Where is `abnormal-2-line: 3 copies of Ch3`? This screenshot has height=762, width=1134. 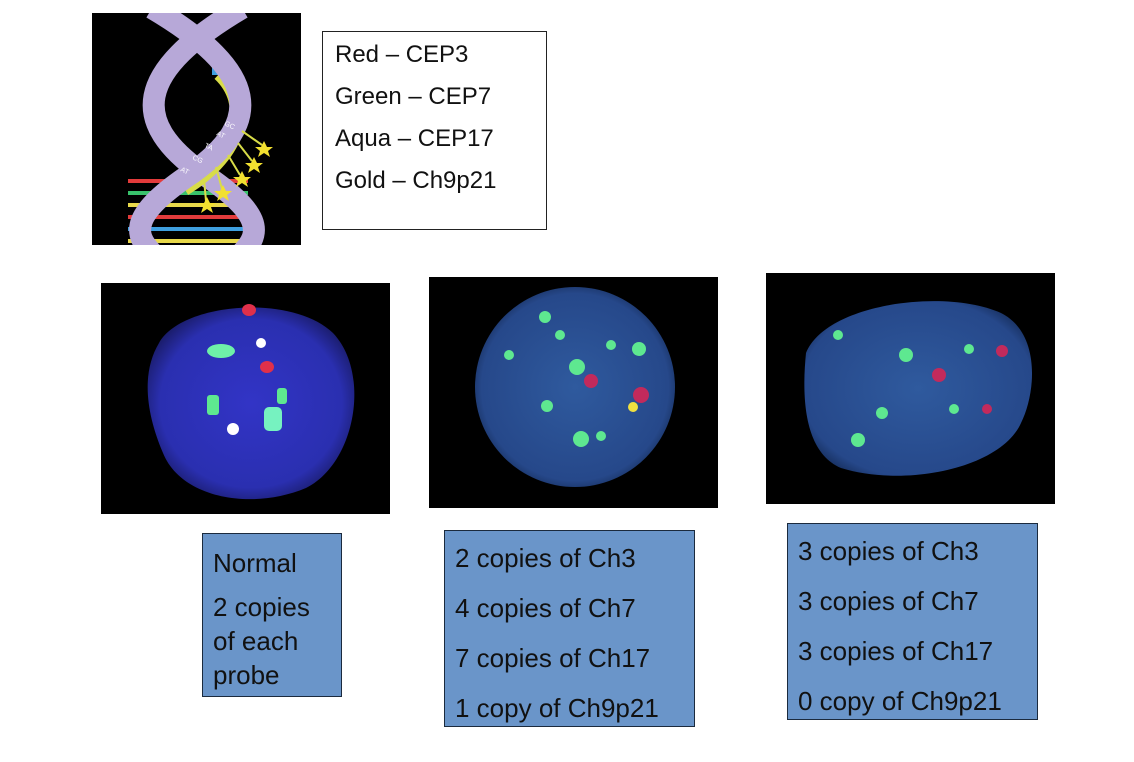 abnormal-2-line: 3 copies of Ch3 is located at coordinates (888, 551).